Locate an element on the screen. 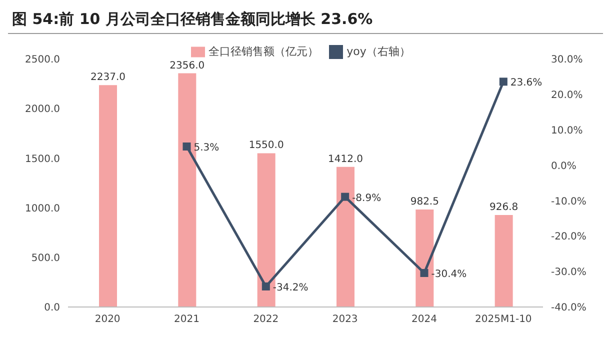 This screenshot has height=355, width=611. data-label: 5.3% is located at coordinates (207, 148).